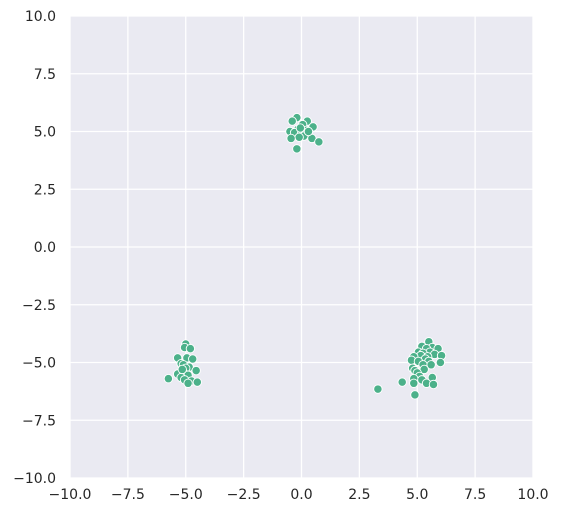 This screenshot has height=516, width=562. What do you see at coordinates (532, 495) in the screenshot?
I see `x-tick-label: 10.0` at bounding box center [532, 495].